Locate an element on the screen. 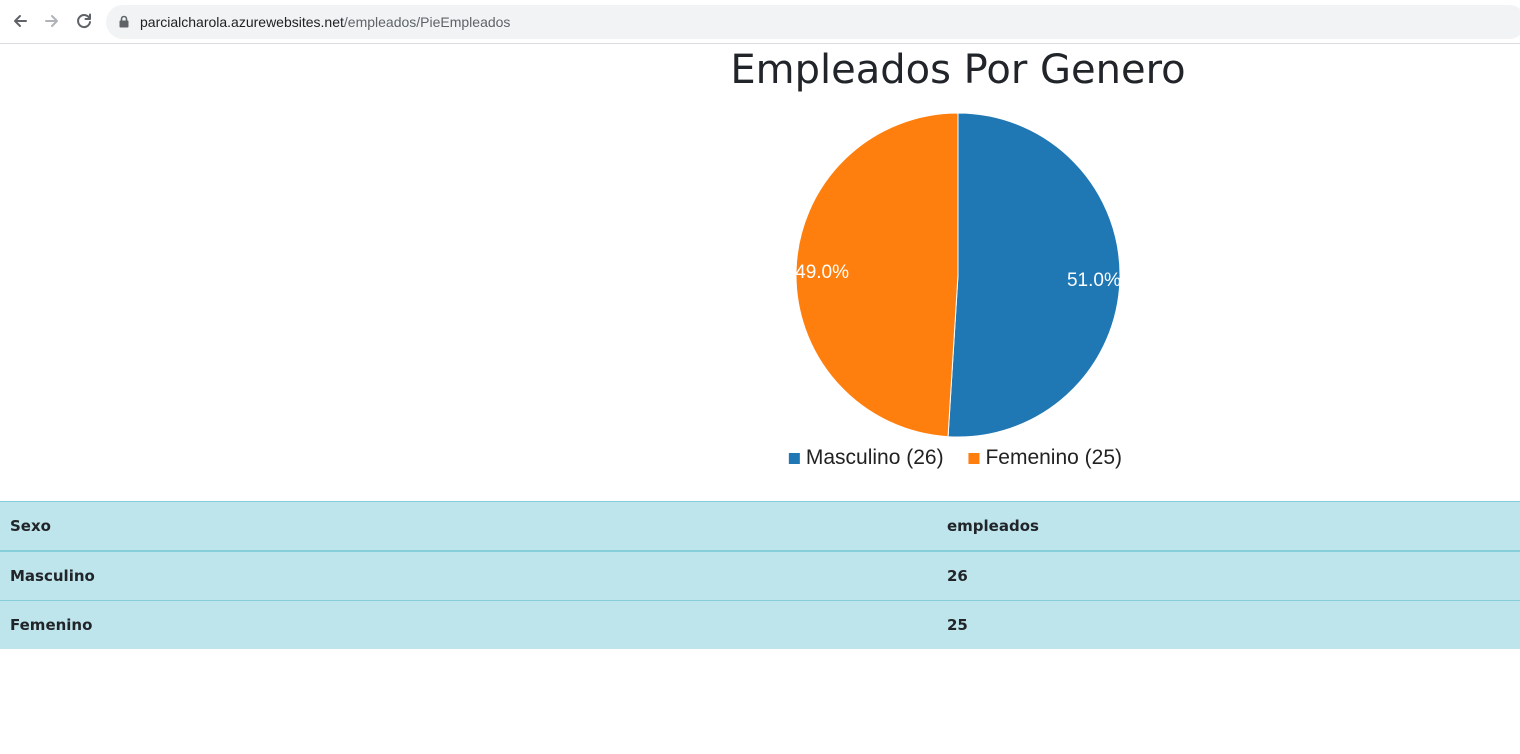 The image size is (1520, 754). legend-item: Masculino (26) is located at coordinates (866, 457).